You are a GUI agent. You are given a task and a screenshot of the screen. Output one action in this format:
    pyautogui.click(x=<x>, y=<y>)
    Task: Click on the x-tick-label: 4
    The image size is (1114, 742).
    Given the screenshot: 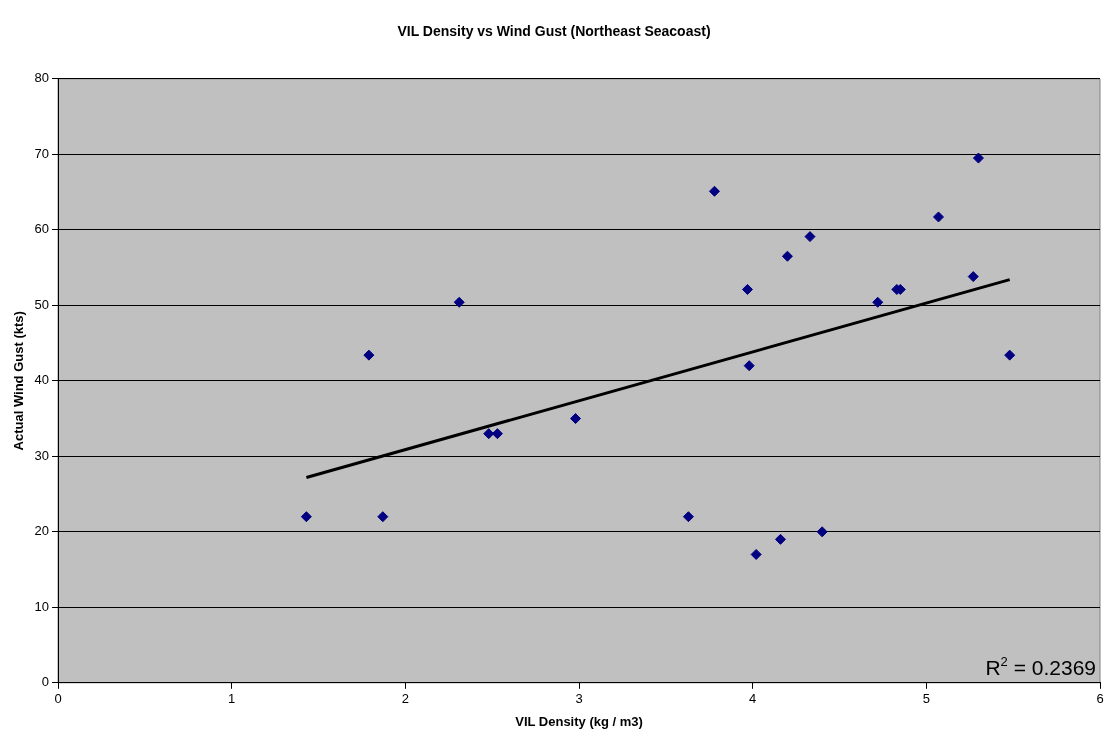 What is the action you would take?
    pyautogui.click(x=753, y=699)
    